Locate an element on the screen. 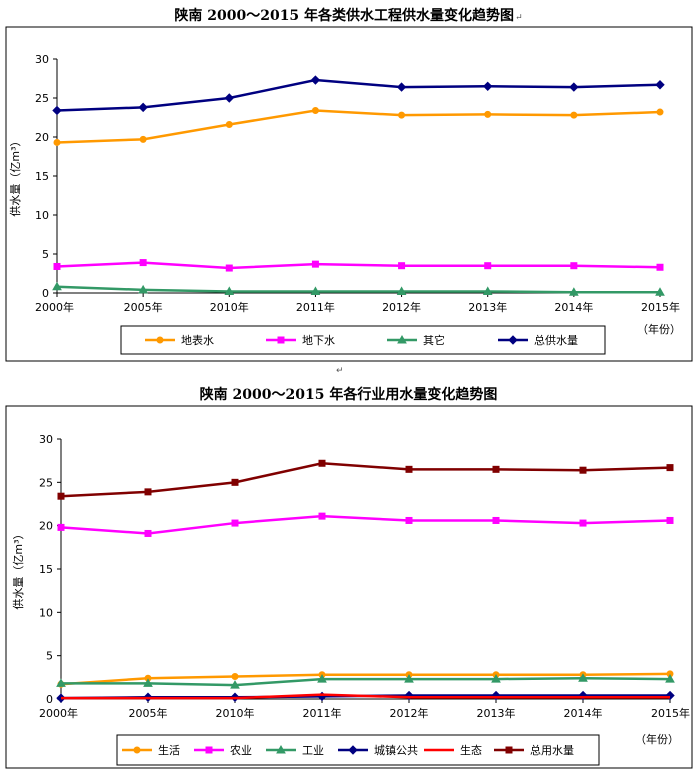 The width and height of the screenshot is (697, 773). chart1-y-tick-label: 25 is located at coordinates (42, 98).